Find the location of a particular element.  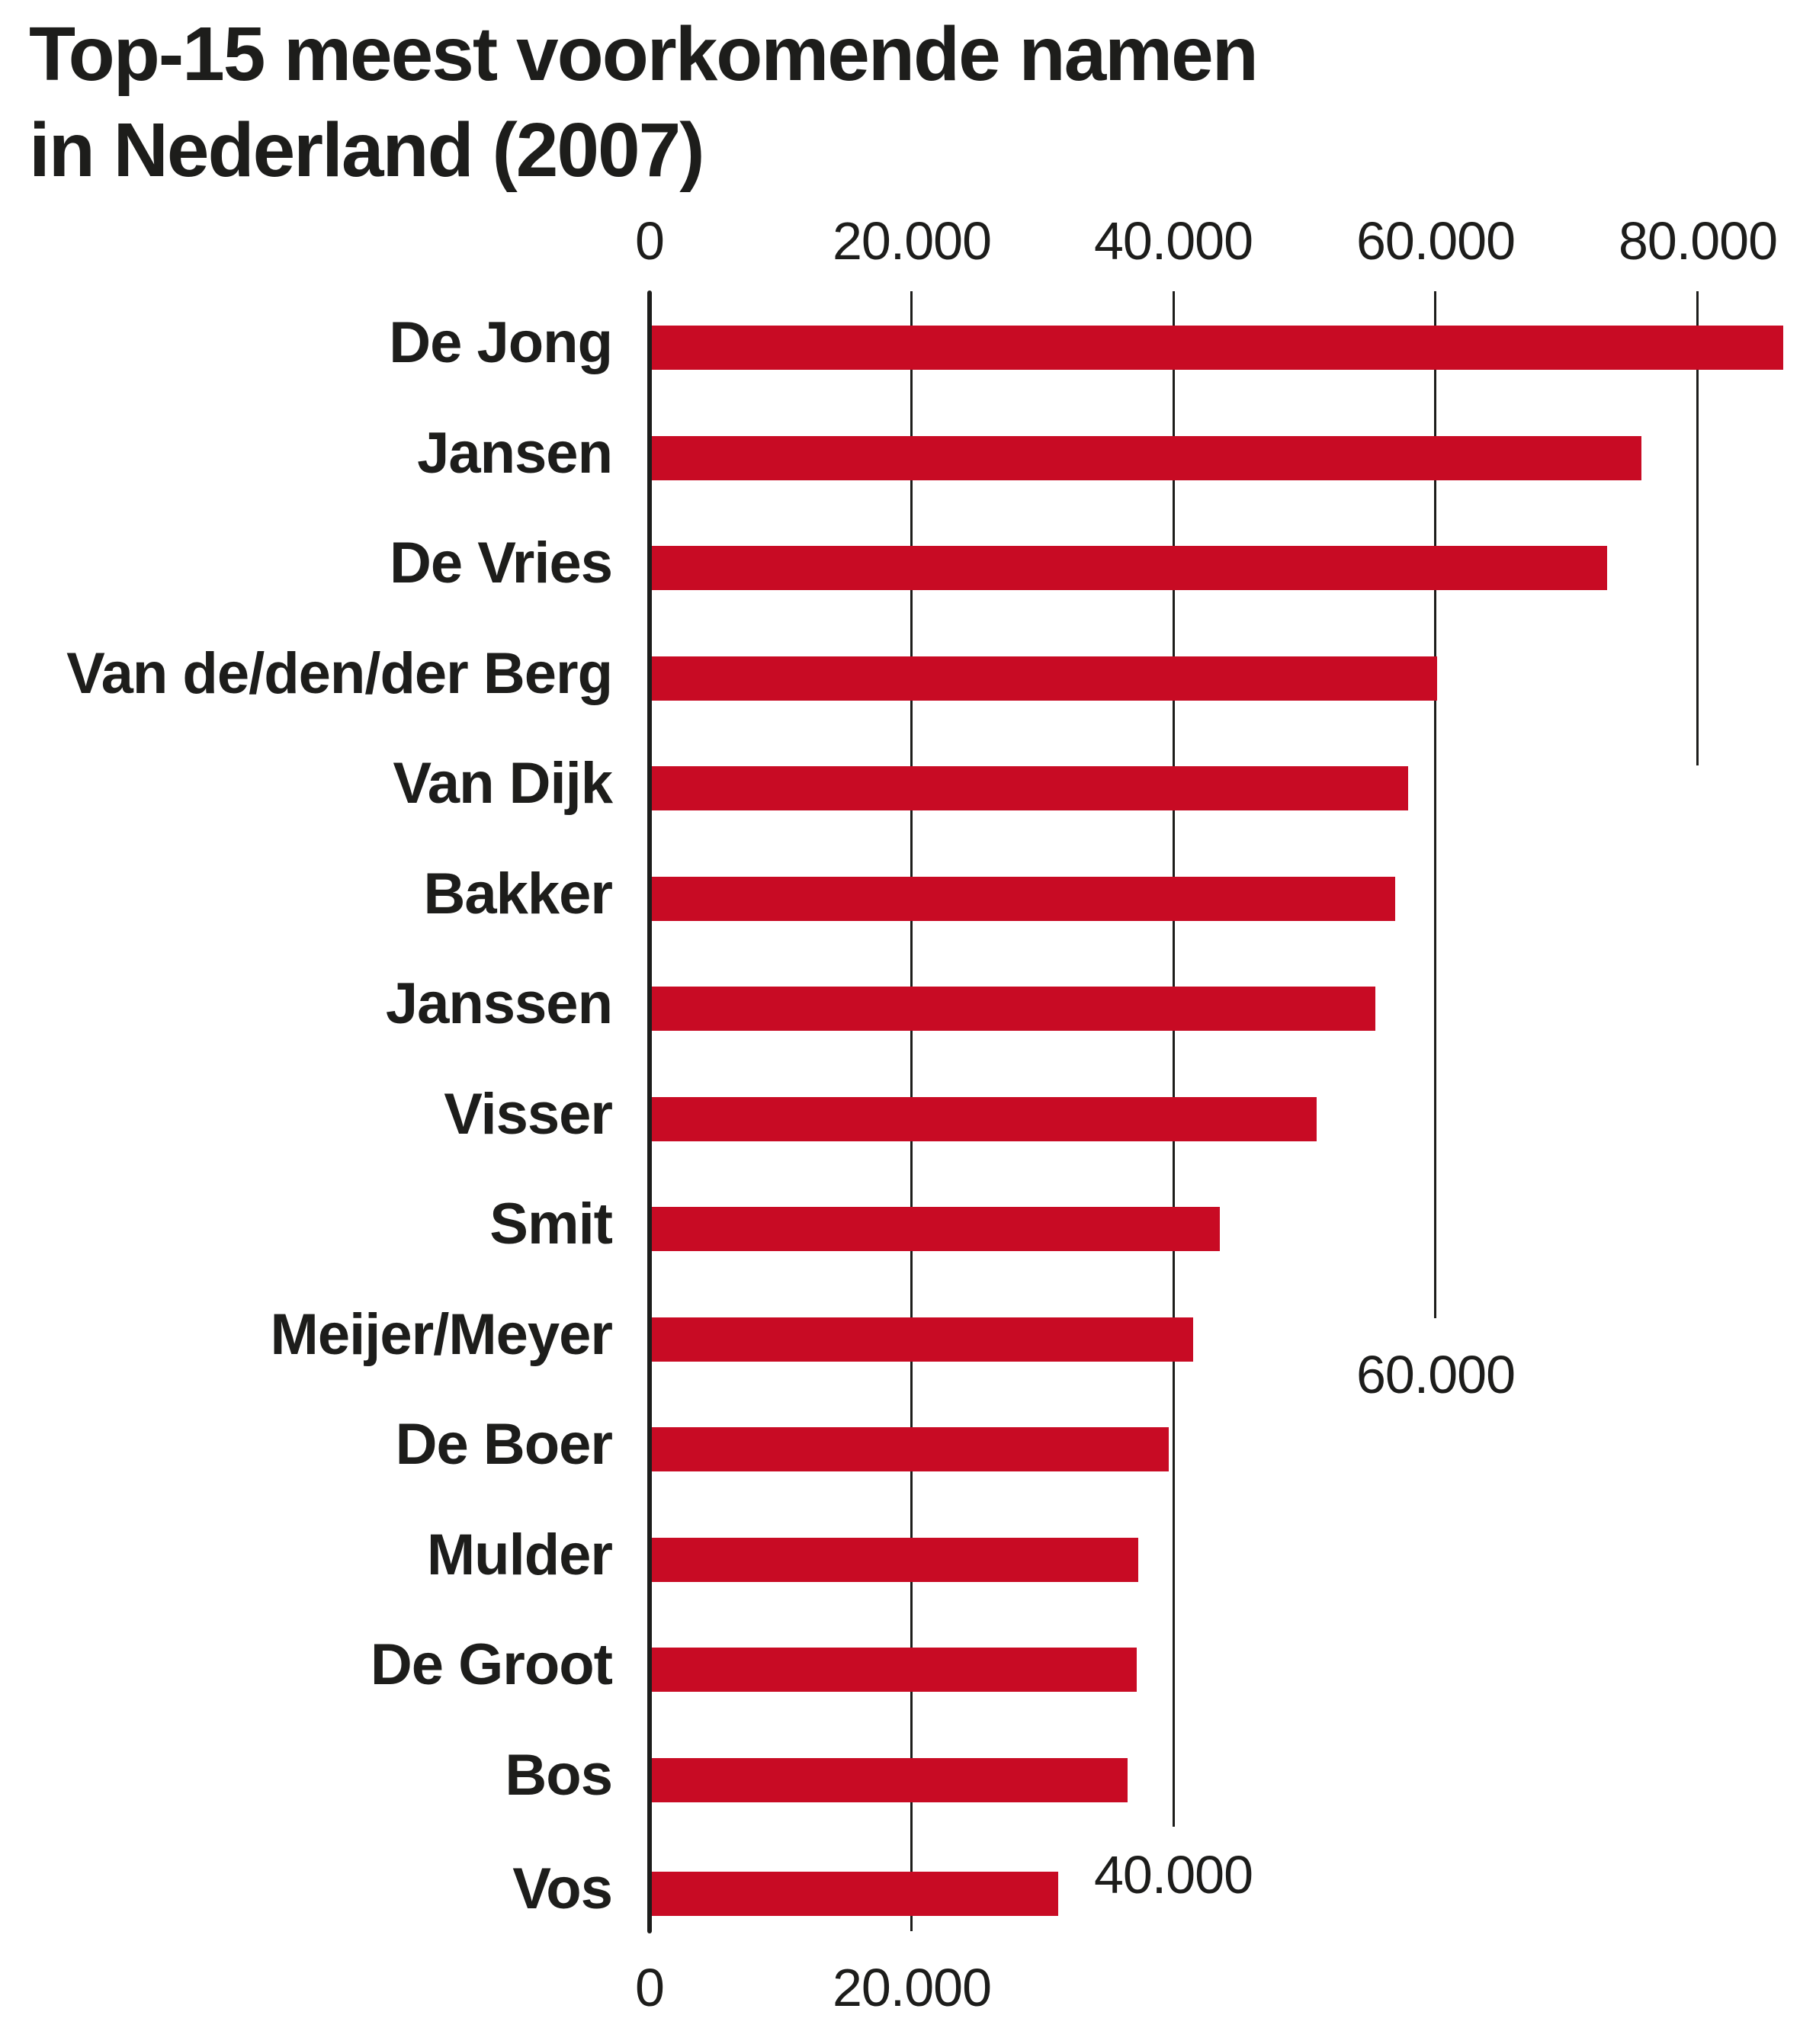

row-label-bakker: Bakker is located at coordinates (518, 894).